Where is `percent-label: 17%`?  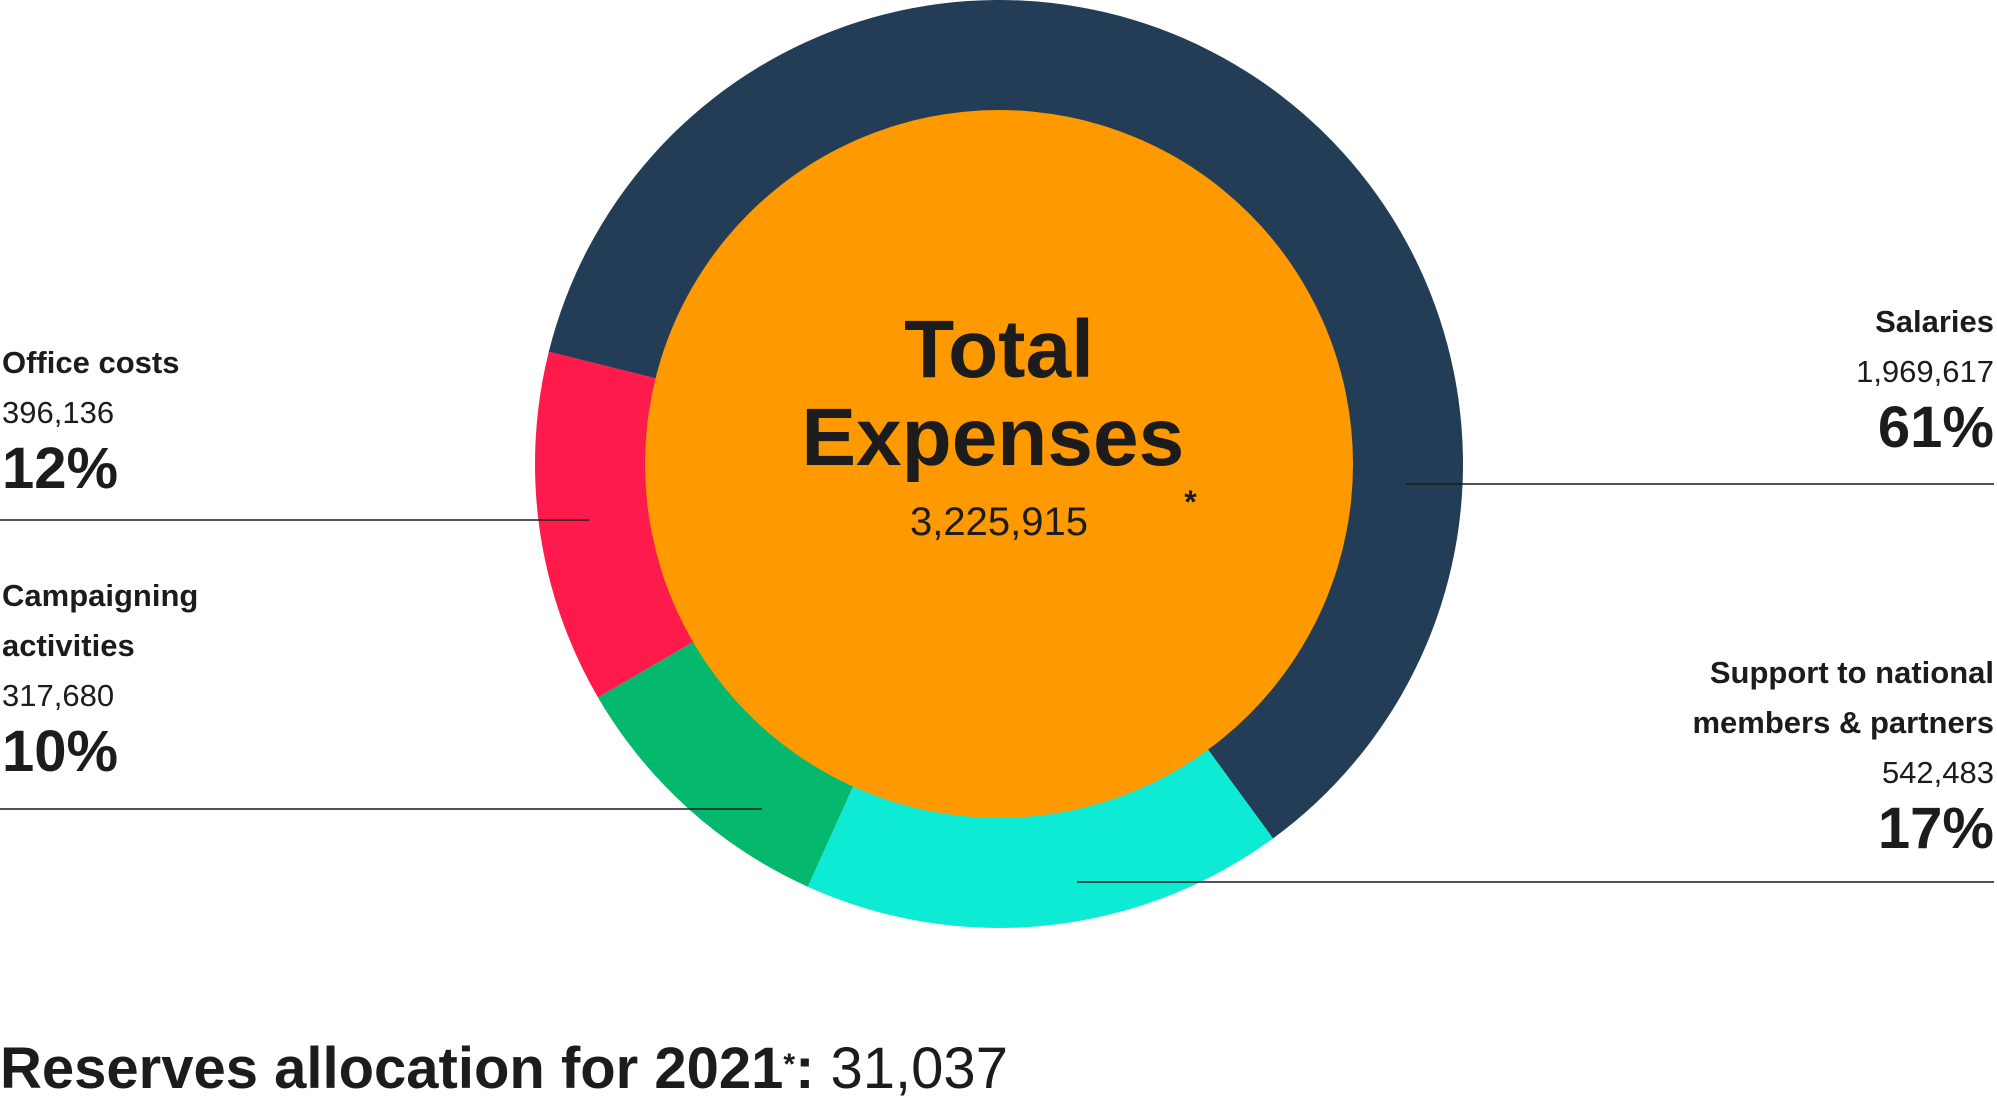
percent-label: 17% is located at coordinates (1935, 828).